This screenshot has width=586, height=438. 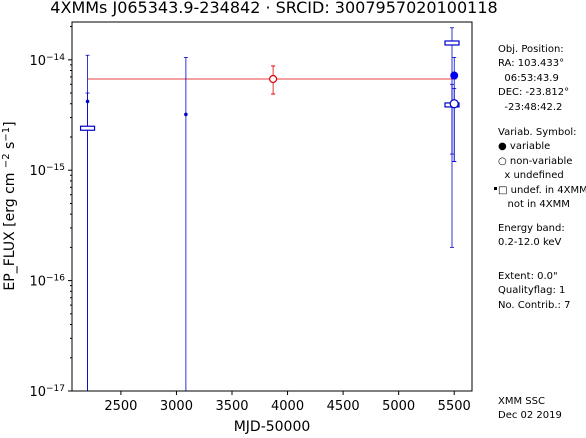 What do you see at coordinates (231, 406) in the screenshot?
I see `x-tick-label: 3500` at bounding box center [231, 406].